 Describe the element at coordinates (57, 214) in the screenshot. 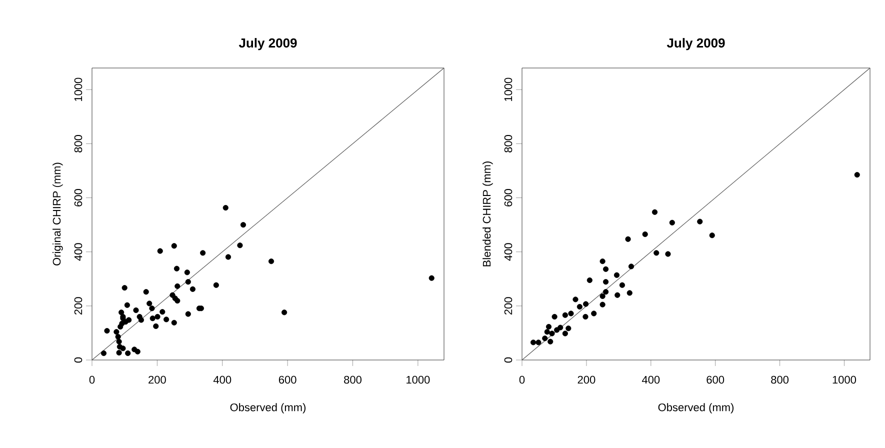

I see `y-axis-title: Original CHIRP (mm)` at that location.